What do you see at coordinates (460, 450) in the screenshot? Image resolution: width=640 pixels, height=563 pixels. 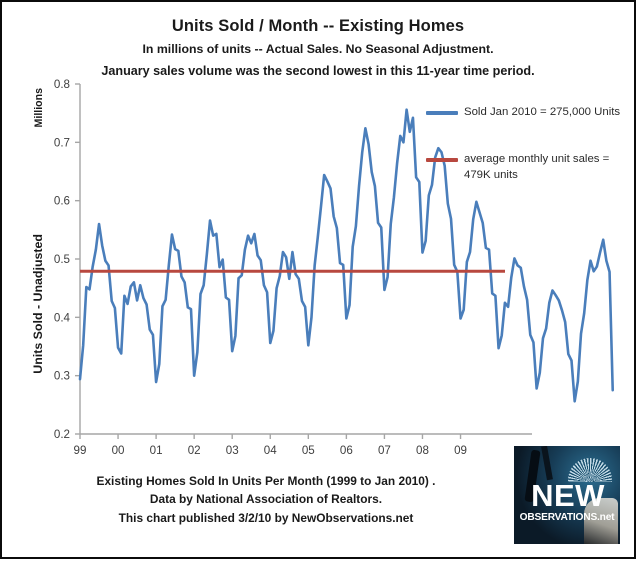 I see `svg-text: 09` at bounding box center [460, 450].